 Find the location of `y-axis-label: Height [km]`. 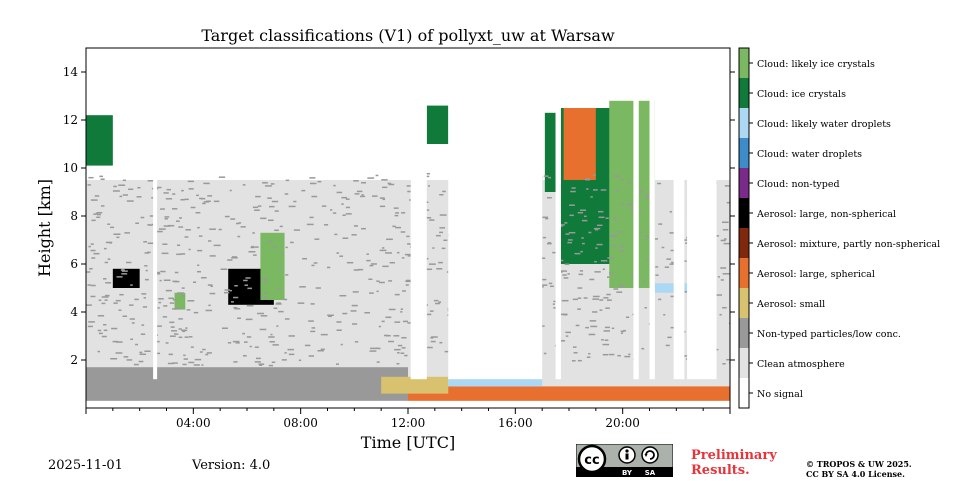

y-axis-label: Height [km] is located at coordinates (44, 228).